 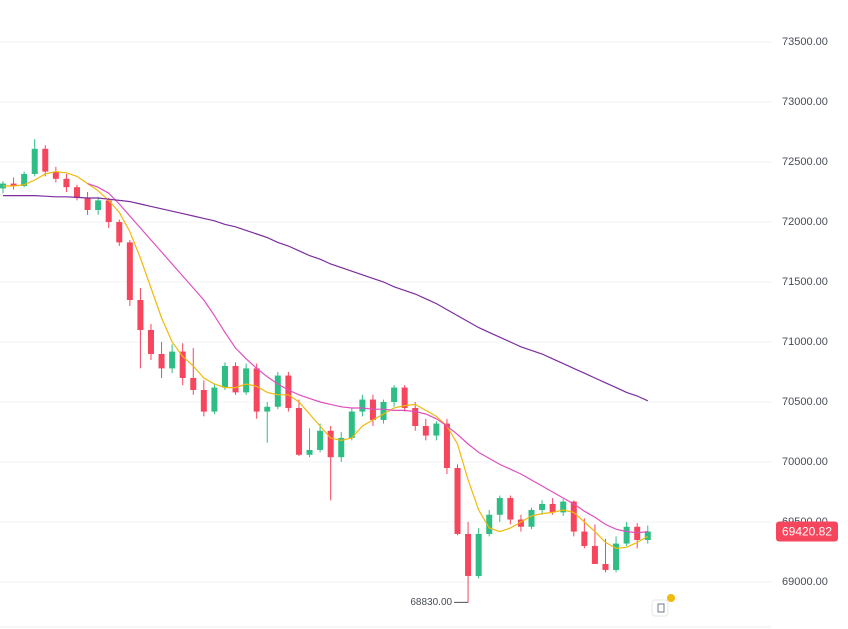 I want to click on last-price-tag, so click(x=807, y=531).